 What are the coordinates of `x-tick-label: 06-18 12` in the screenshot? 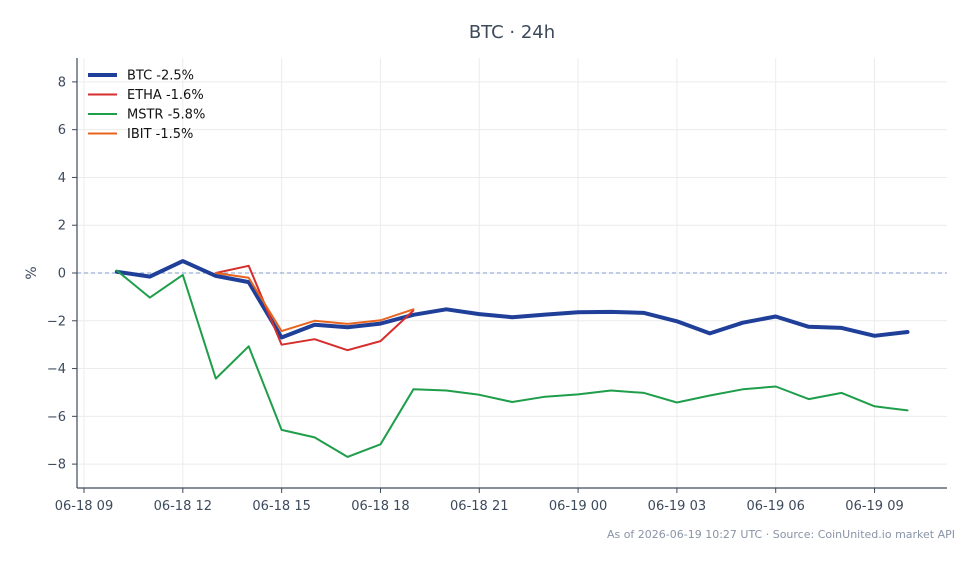 It's located at (183, 506).